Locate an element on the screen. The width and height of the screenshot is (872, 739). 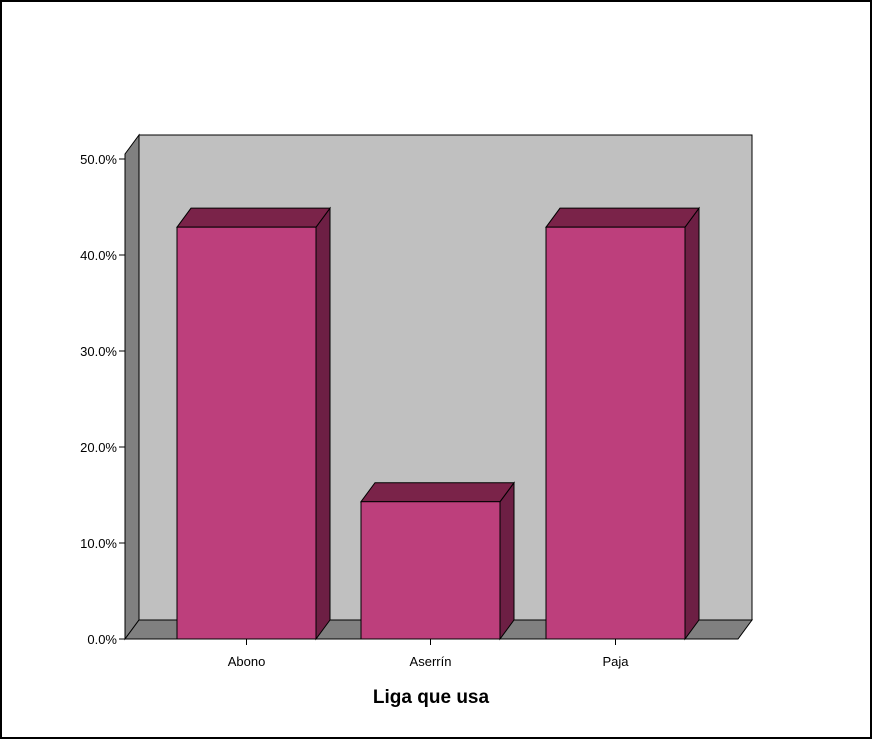
y-tick-label: 0.0% is located at coordinates (102, 639).